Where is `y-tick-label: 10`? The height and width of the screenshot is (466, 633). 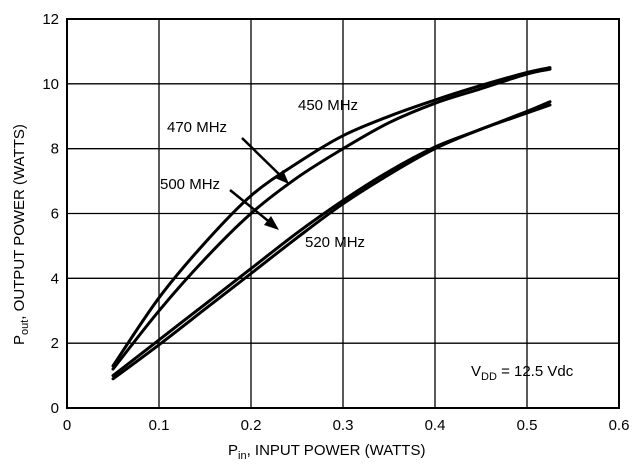
y-tick-label: 10 is located at coordinates (50, 84).